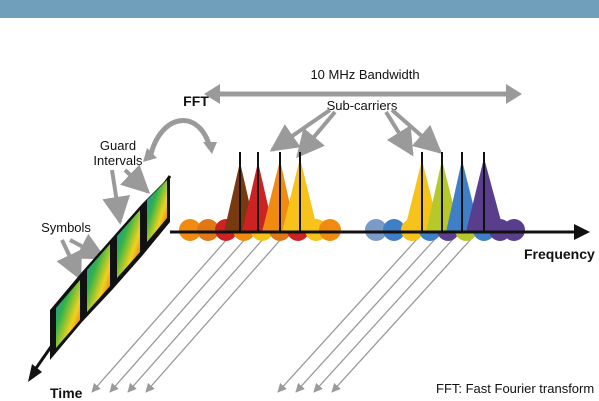 This screenshot has width=599, height=401. I want to click on symbols-label: Symbols, so click(66, 227).